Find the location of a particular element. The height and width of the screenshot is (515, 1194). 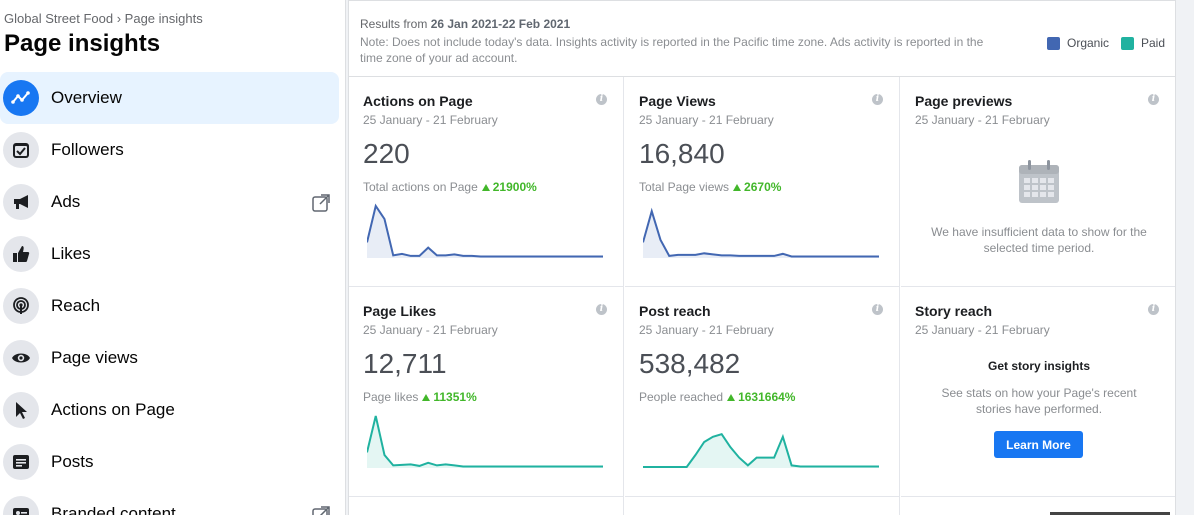

sidebar-item-label: Followers is located at coordinates (87, 149).